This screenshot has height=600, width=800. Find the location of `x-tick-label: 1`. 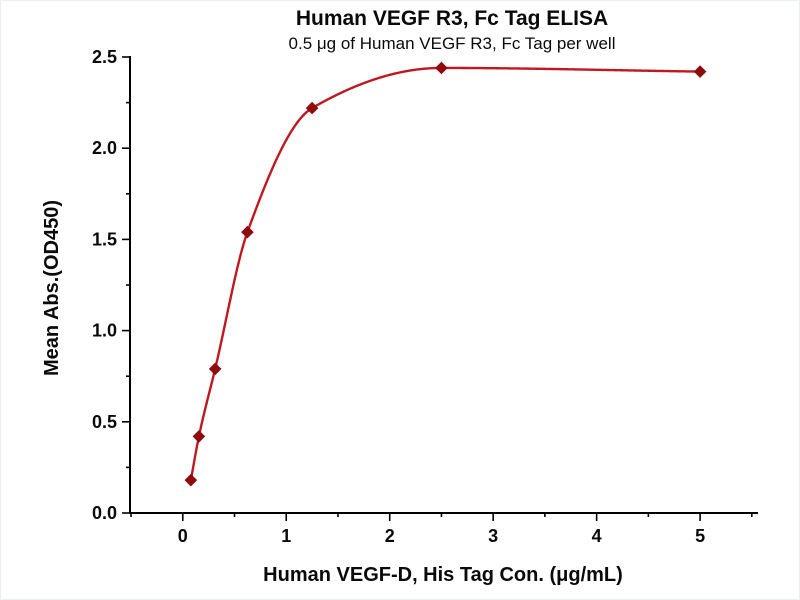

x-tick-label: 1 is located at coordinates (286, 536).